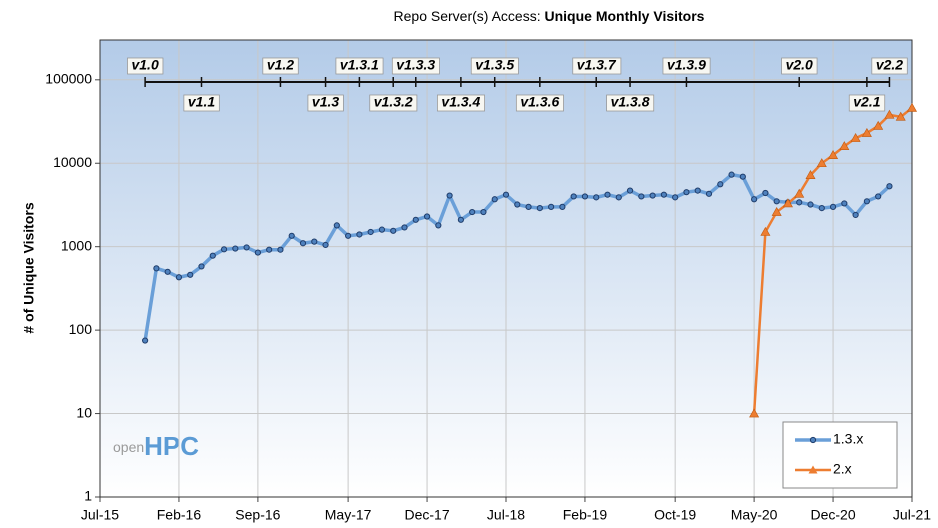  I want to click on release-label: v2.0, so click(799, 65).